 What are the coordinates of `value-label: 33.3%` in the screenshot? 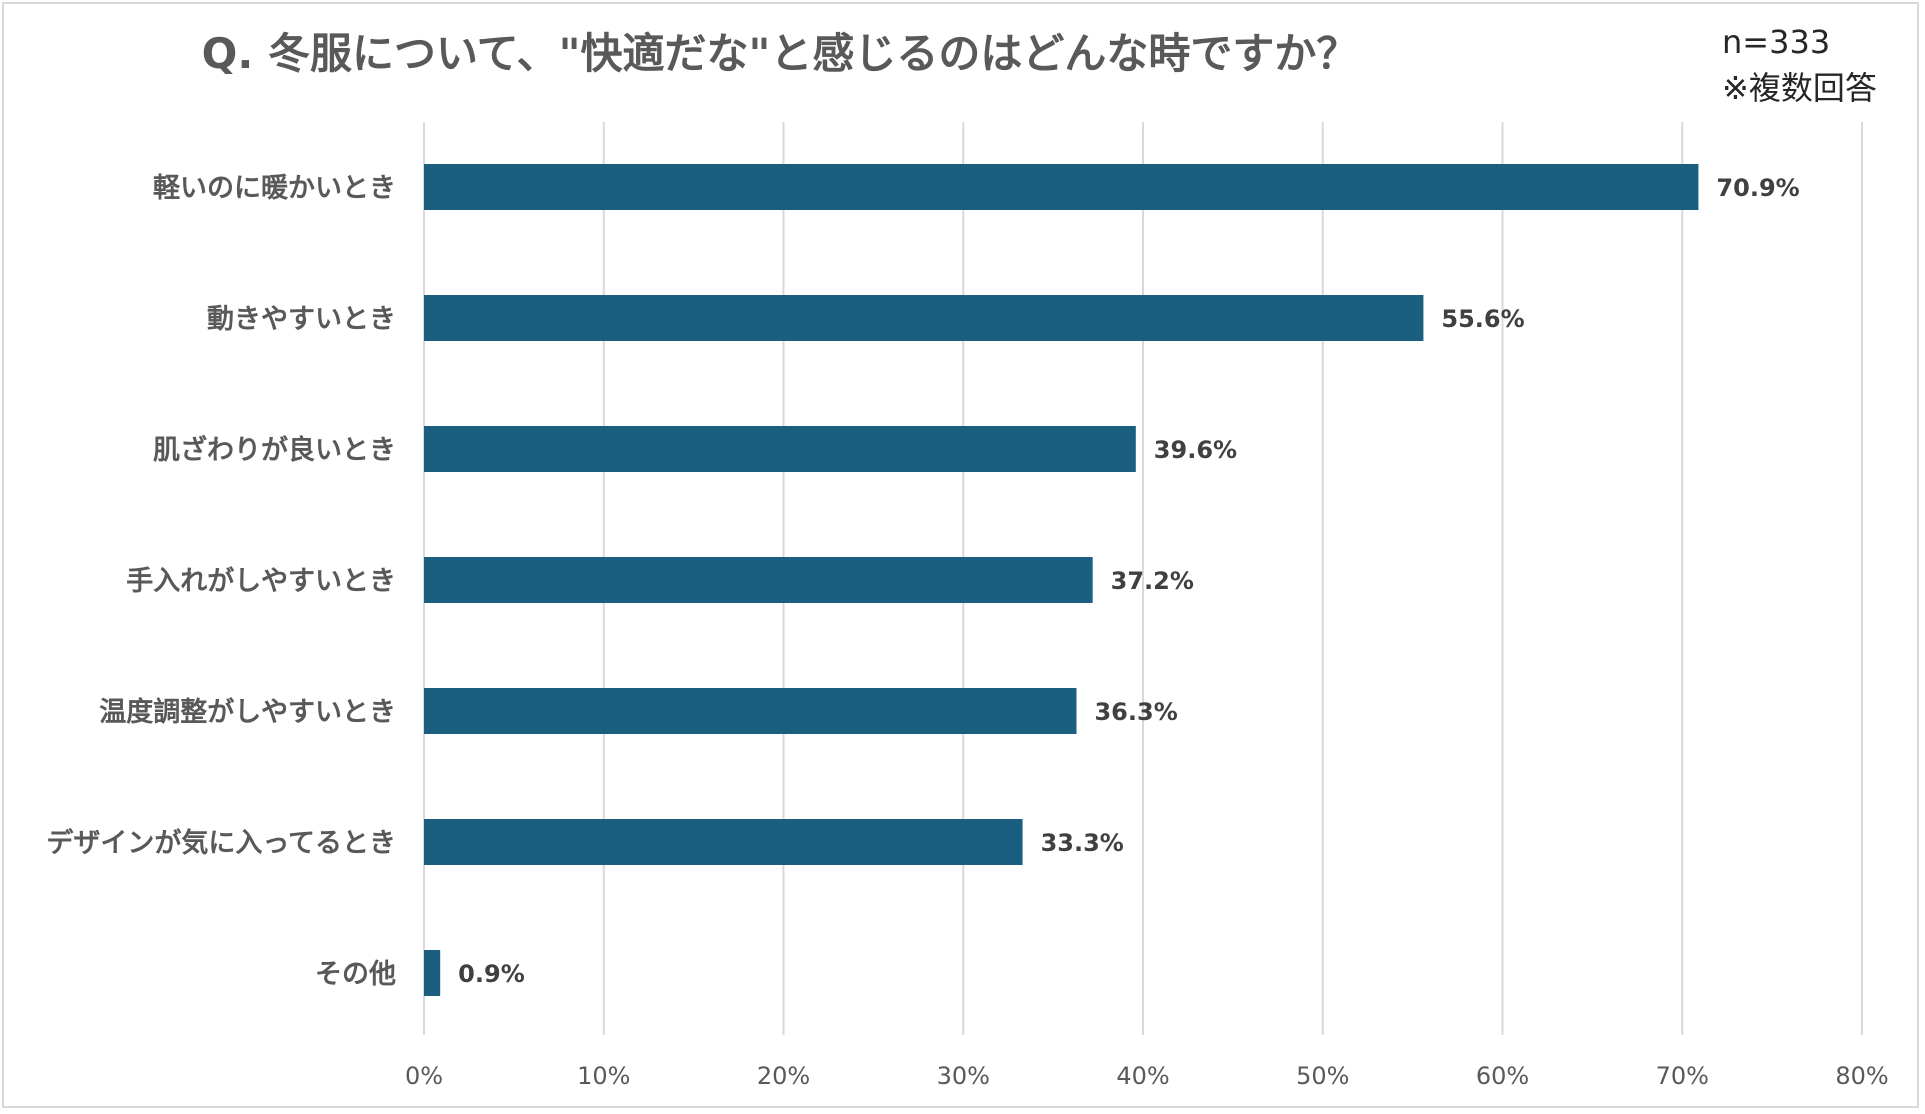 It's located at (1082, 843).